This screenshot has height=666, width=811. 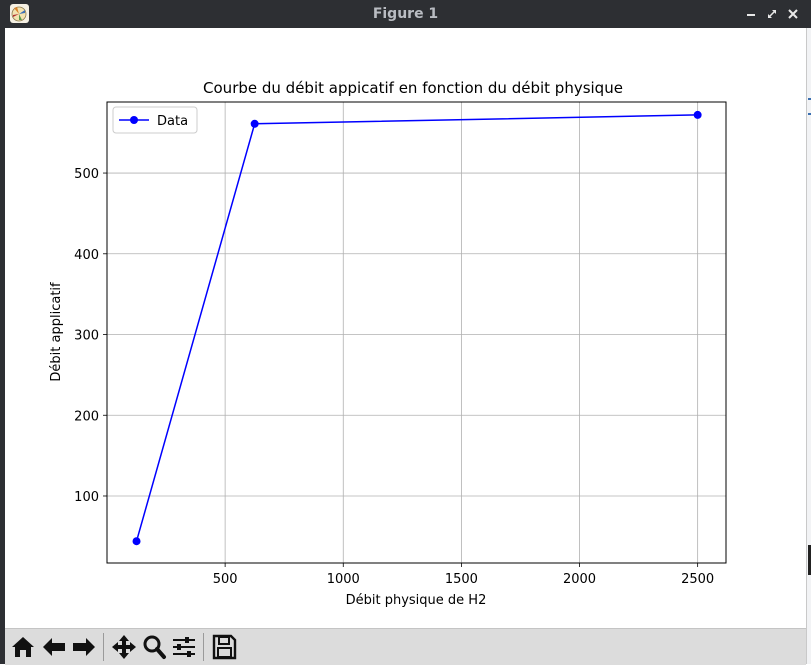 I want to click on home-button, so click(x=23, y=647).